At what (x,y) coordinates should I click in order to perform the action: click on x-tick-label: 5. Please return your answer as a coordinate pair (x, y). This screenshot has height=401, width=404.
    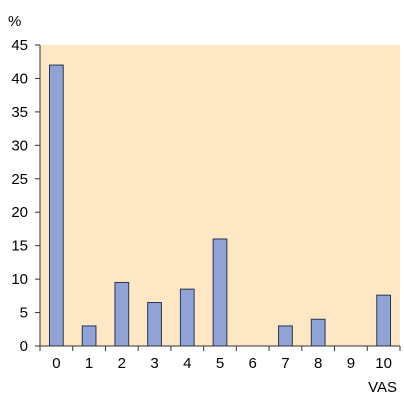
    Looking at the image, I should click on (220, 363).